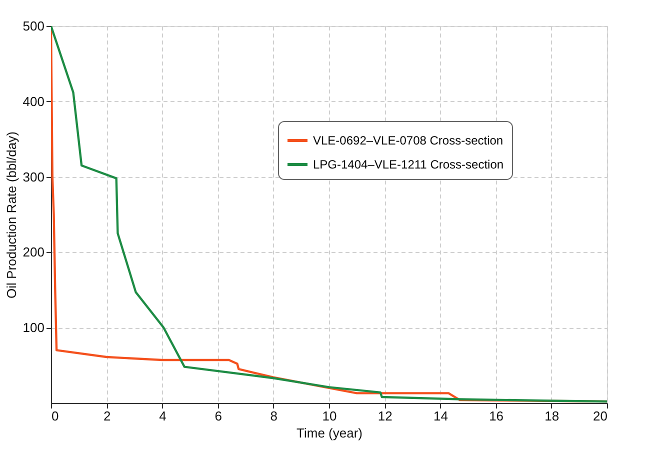  I want to click on x-tick-label: 18, so click(552, 416).